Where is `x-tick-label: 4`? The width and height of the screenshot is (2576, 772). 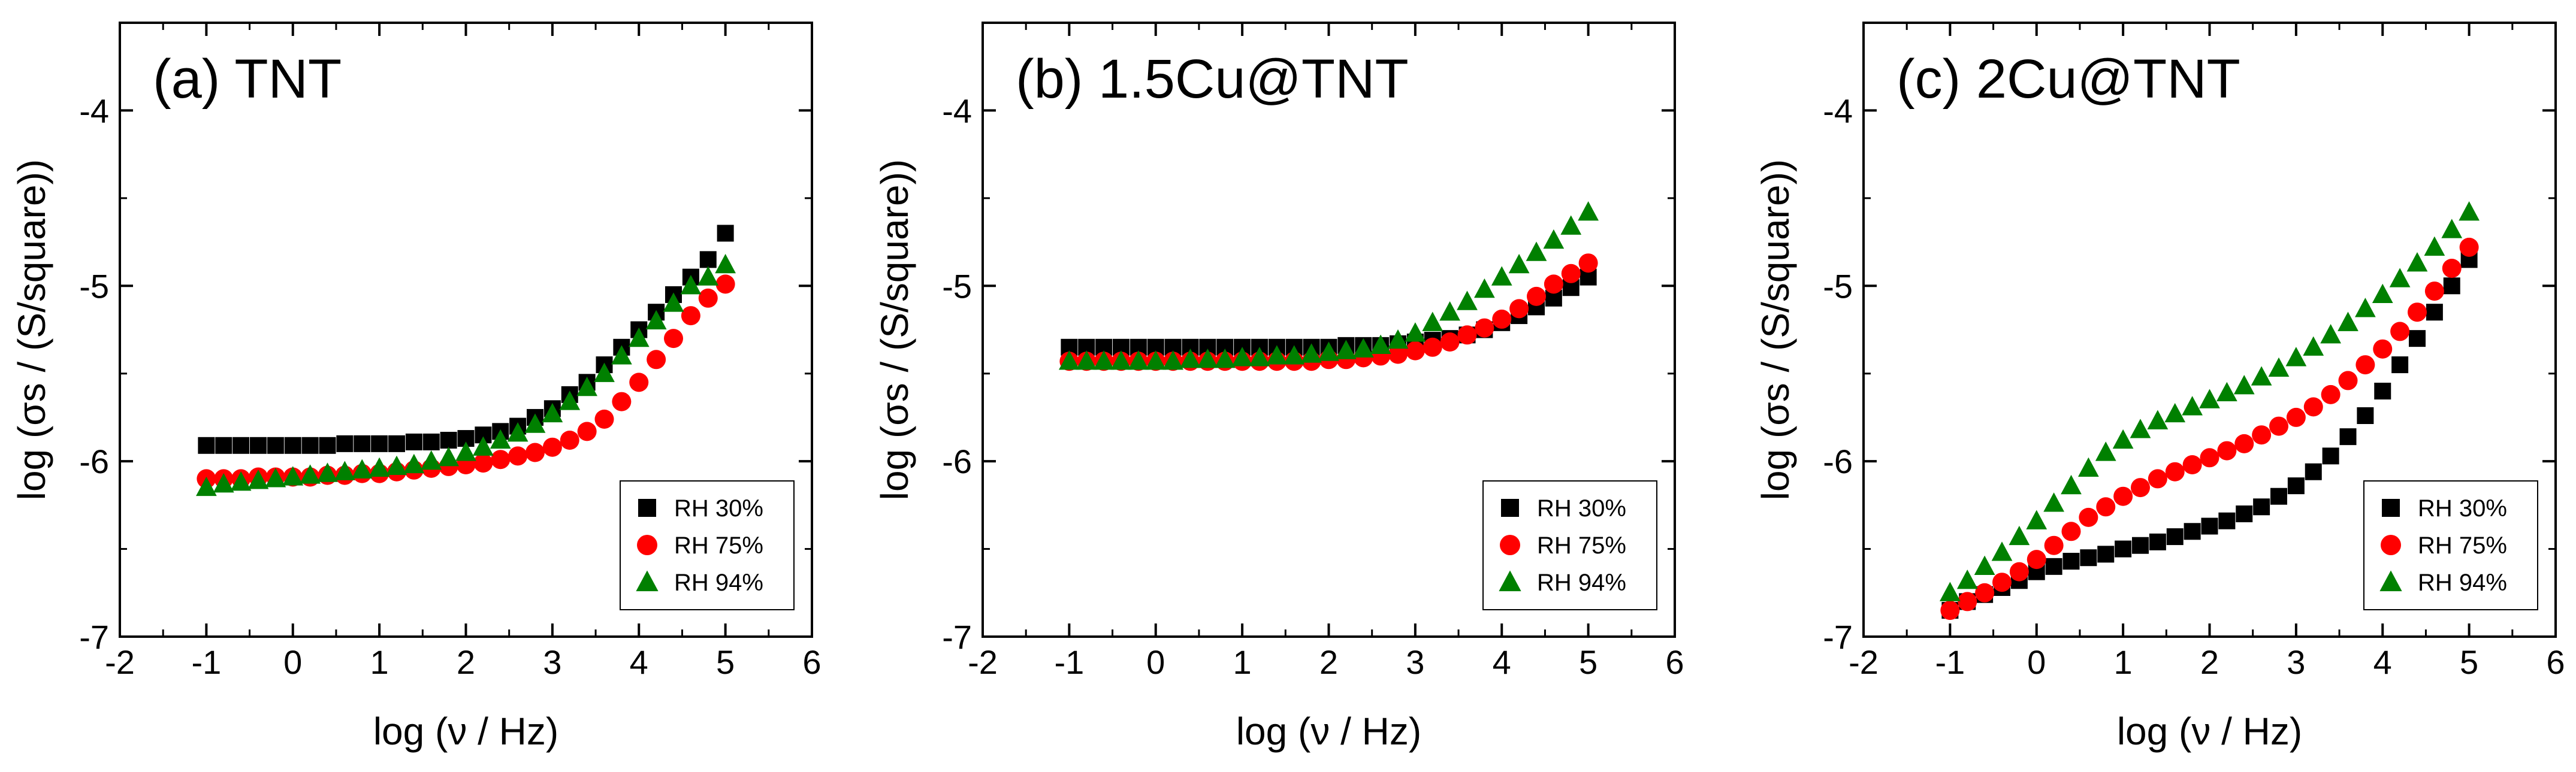 x-tick-label: 4 is located at coordinates (2382, 662).